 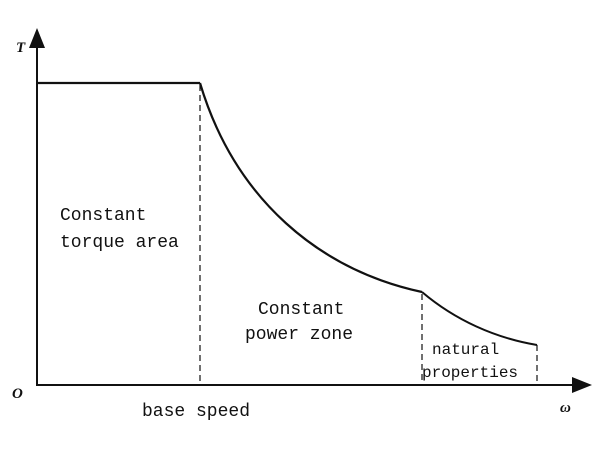 What do you see at coordinates (465, 350) in the screenshot?
I see `natural-region-label-1: natural` at bounding box center [465, 350].